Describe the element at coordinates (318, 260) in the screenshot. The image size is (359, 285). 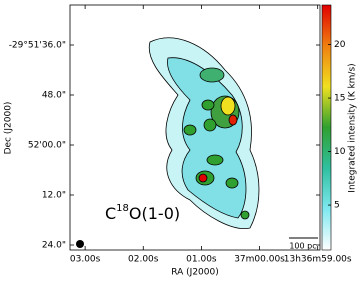
I see `x-tick-label: 13h36m59.00s` at that location.